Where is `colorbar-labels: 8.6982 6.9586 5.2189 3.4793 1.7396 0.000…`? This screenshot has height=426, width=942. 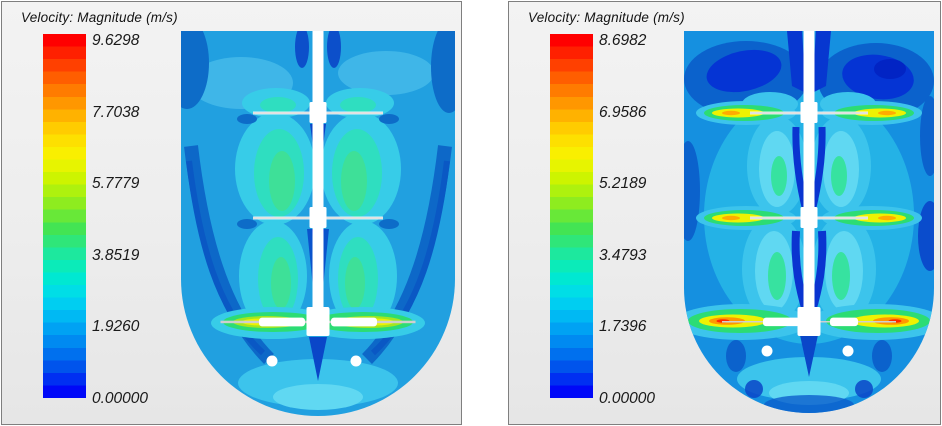 colorbar-labels: 8.6982 6.9586 5.2189 3.4793 1.7396 0.000… is located at coordinates (644, 213).